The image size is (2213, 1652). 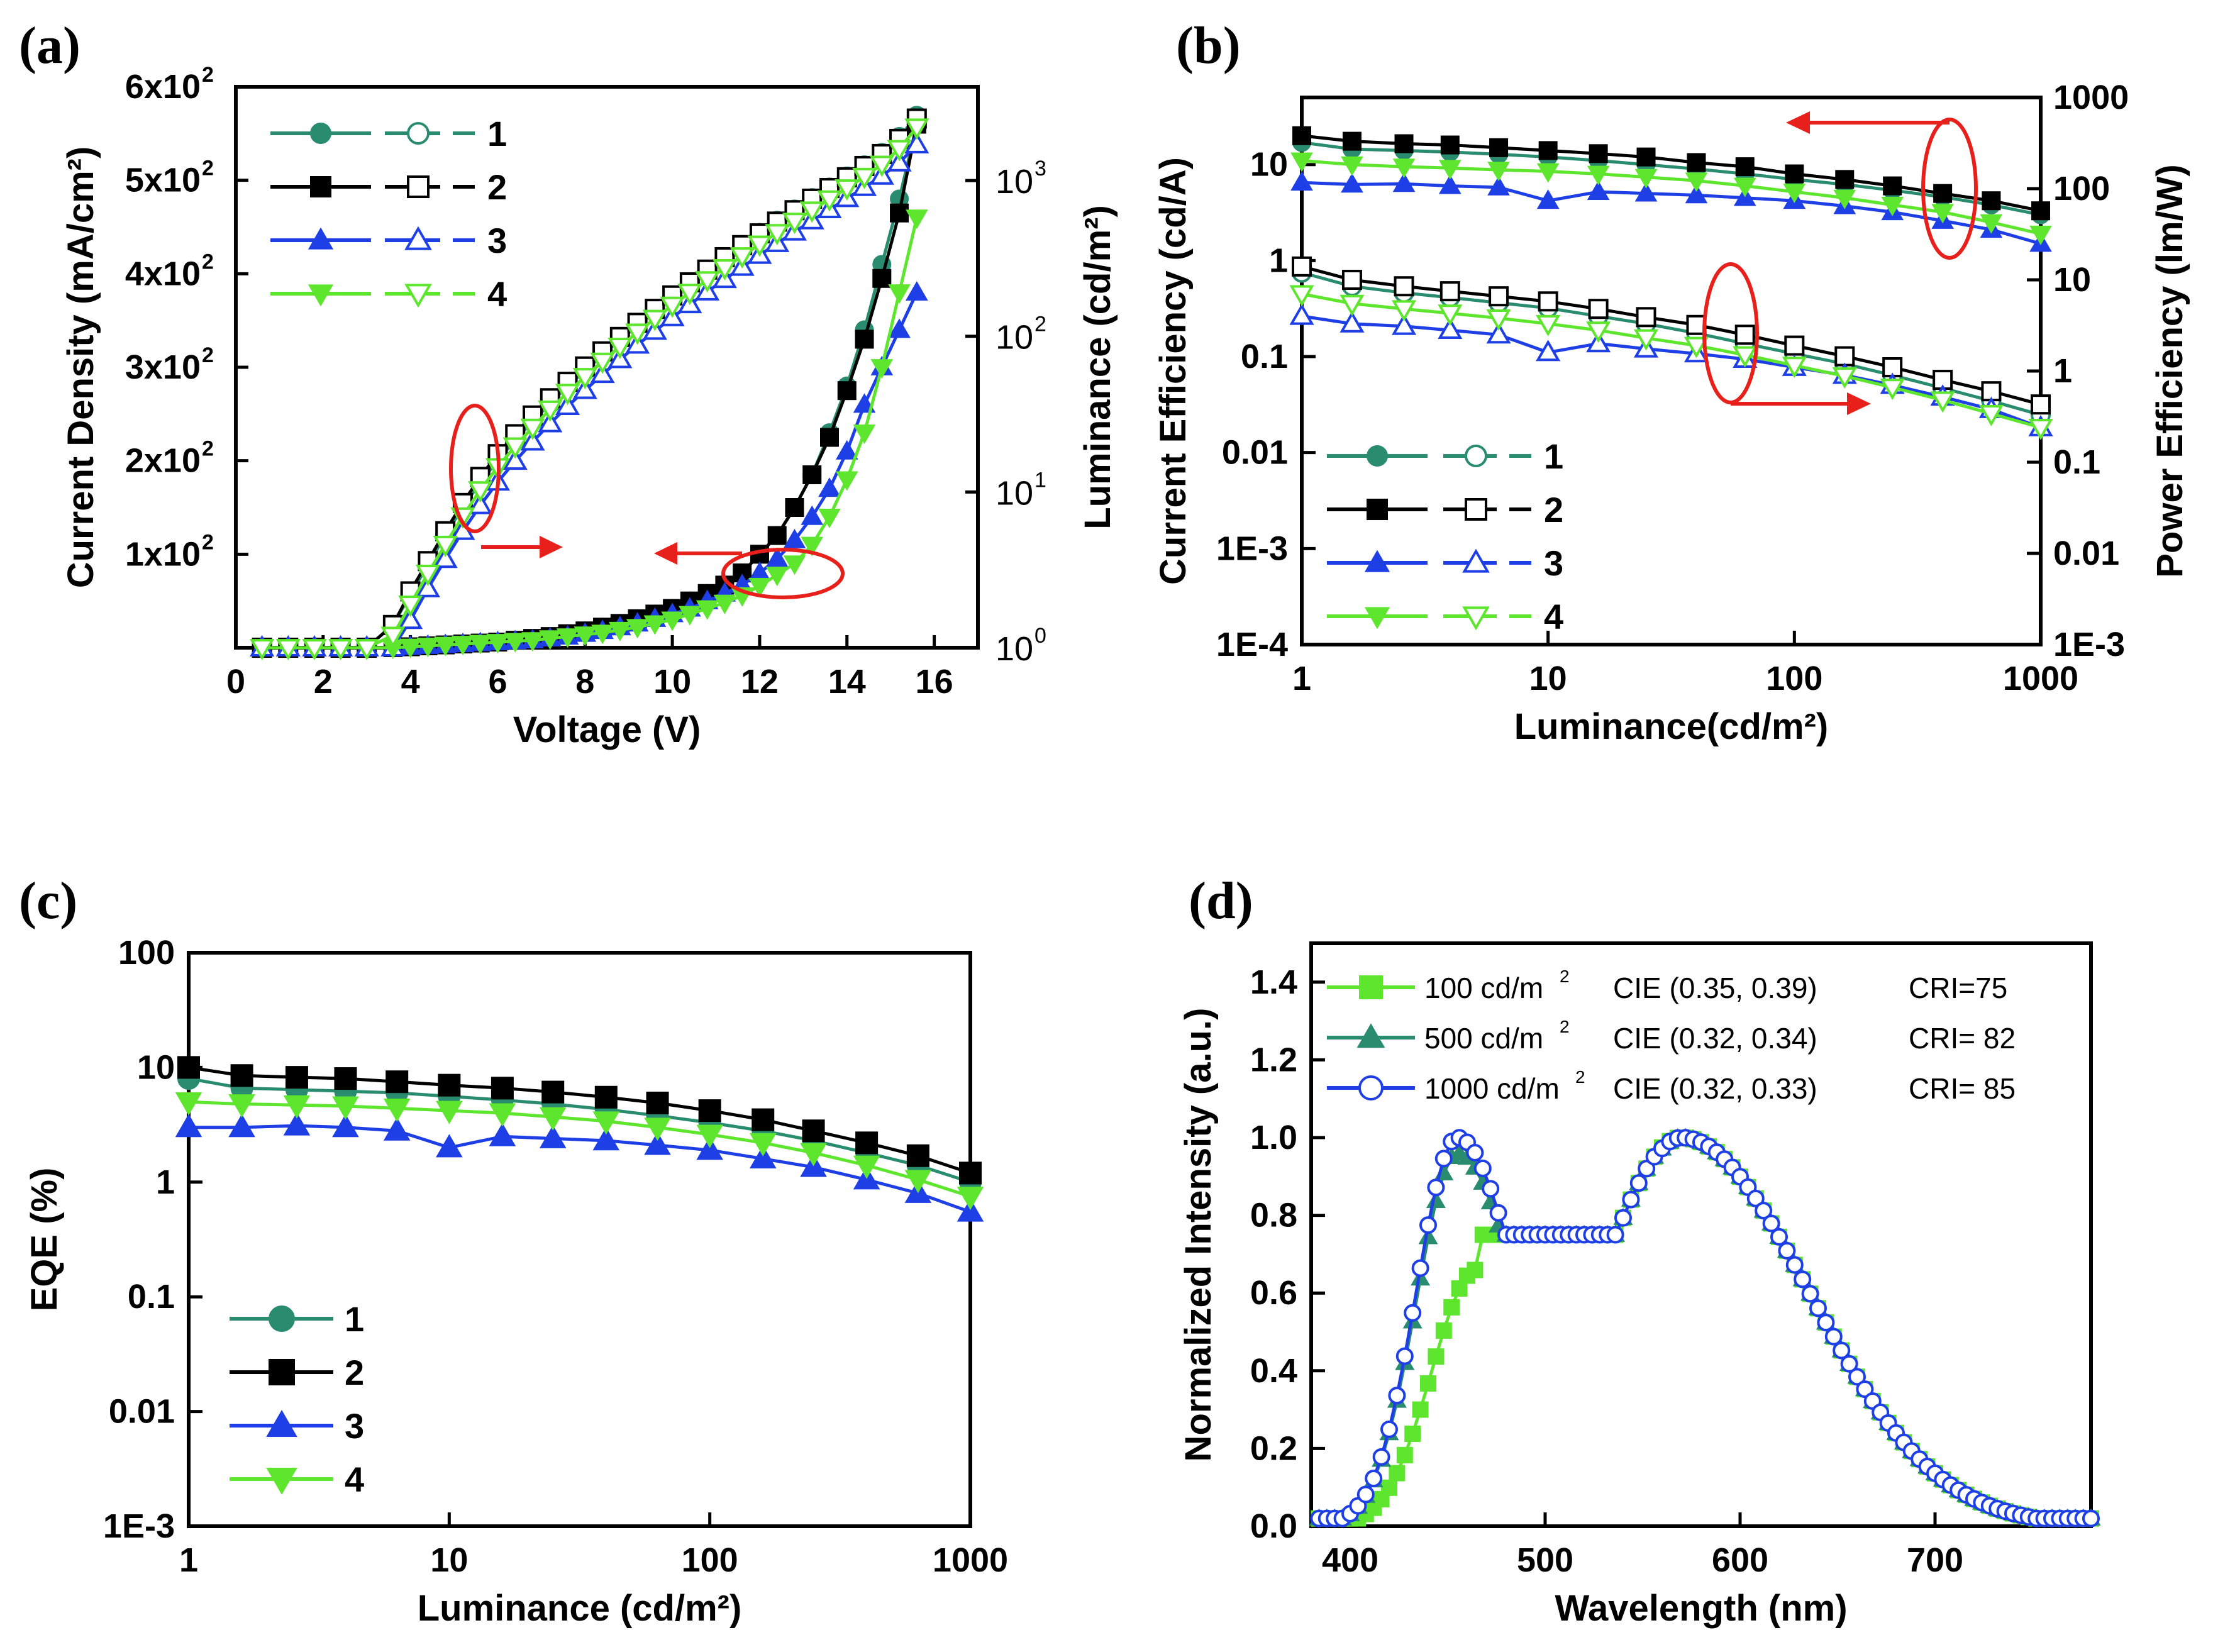 What do you see at coordinates (580, 1608) in the screenshot?
I see `panel-c-xlabel: Luminance (cd/m²)` at bounding box center [580, 1608].